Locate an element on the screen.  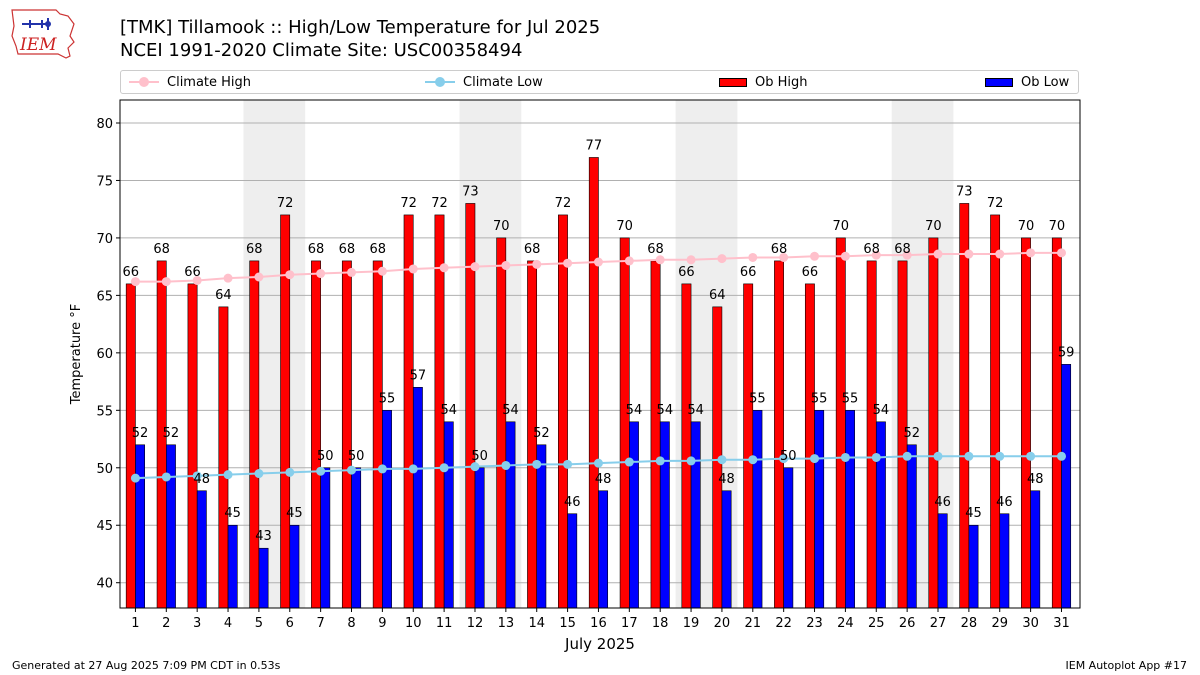
x-tick-label-14: 14 is located at coordinates (536, 623).